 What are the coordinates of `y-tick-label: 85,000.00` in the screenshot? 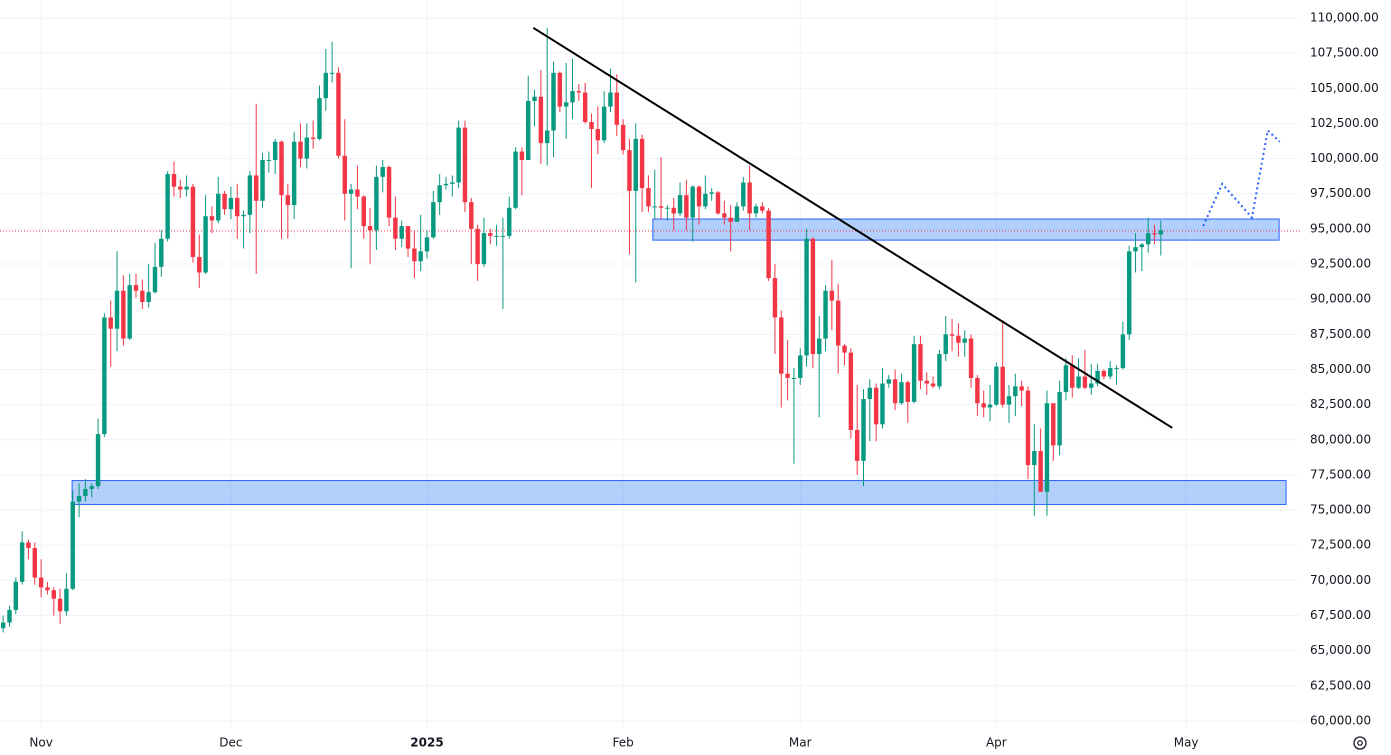 It's located at (1340, 369).